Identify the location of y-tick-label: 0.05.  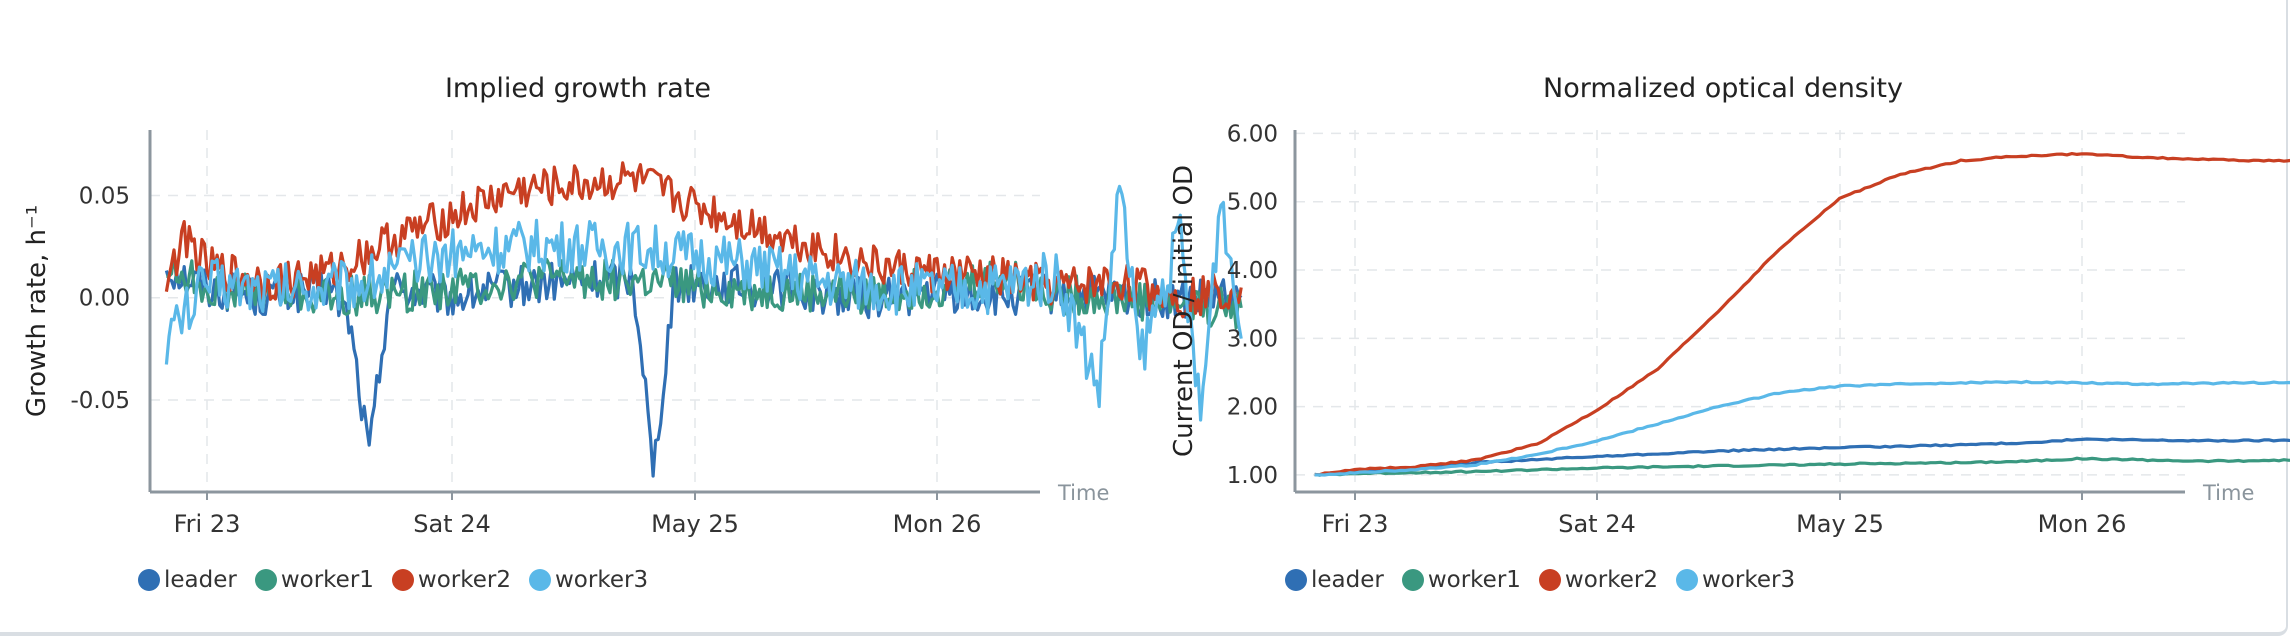
(104, 196).